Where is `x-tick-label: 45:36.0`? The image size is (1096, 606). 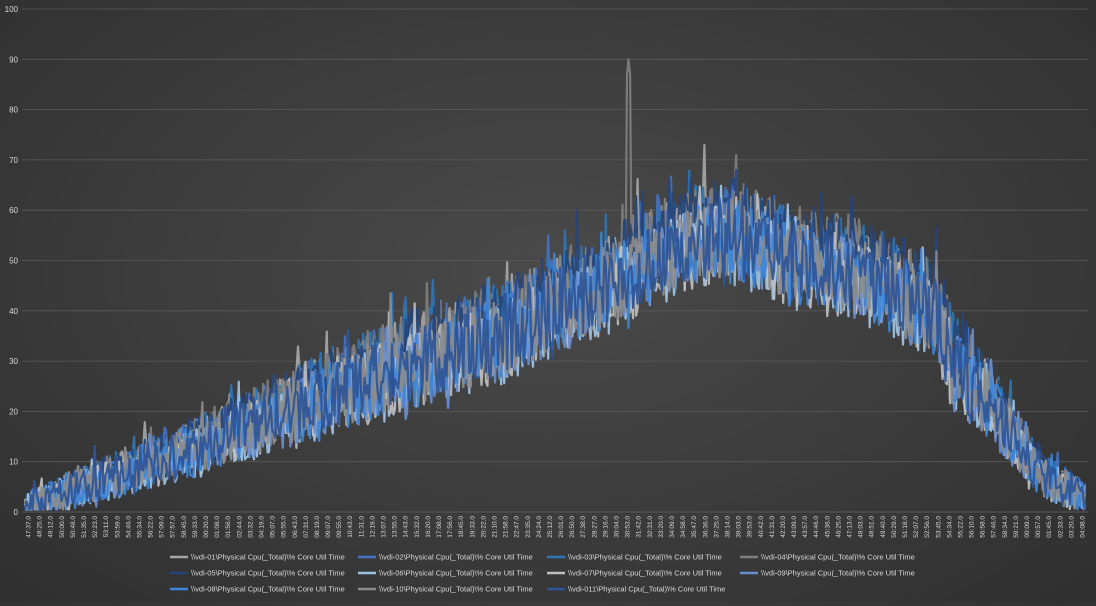 x-tick-label: 45:36.0 is located at coordinates (827, 527).